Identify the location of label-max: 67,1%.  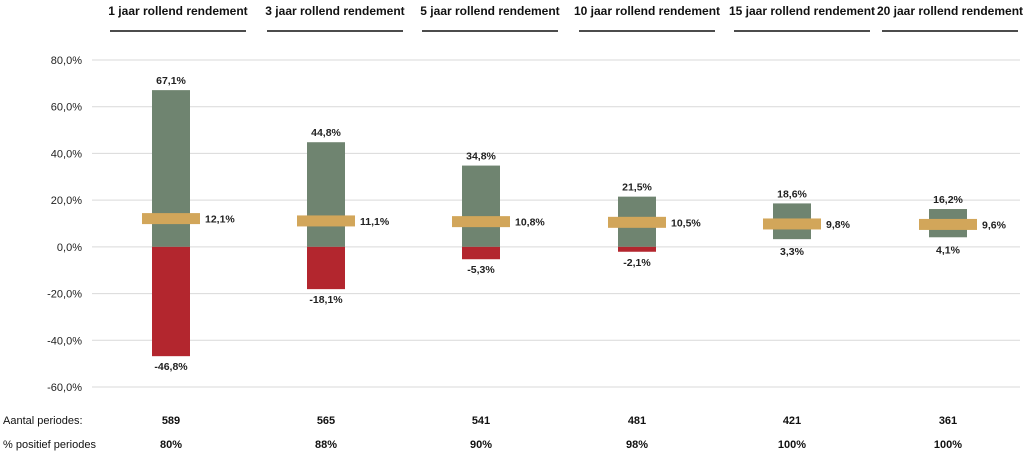
(171, 81).